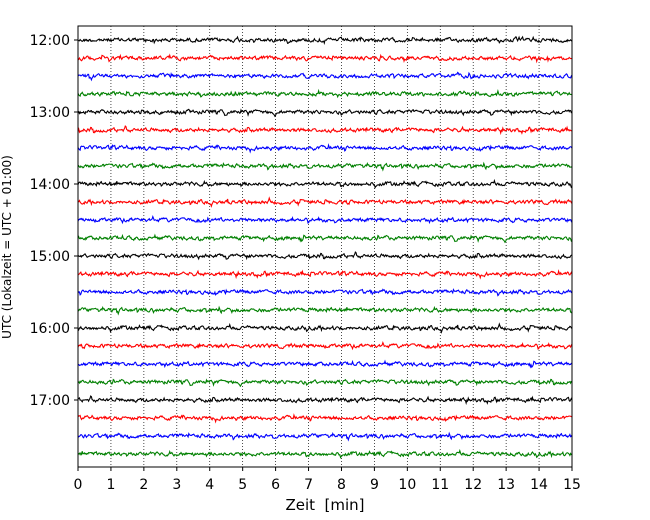 The image size is (650, 520). Describe the element at coordinates (473, 485) in the screenshot. I see `x-tick-label: 12` at that location.